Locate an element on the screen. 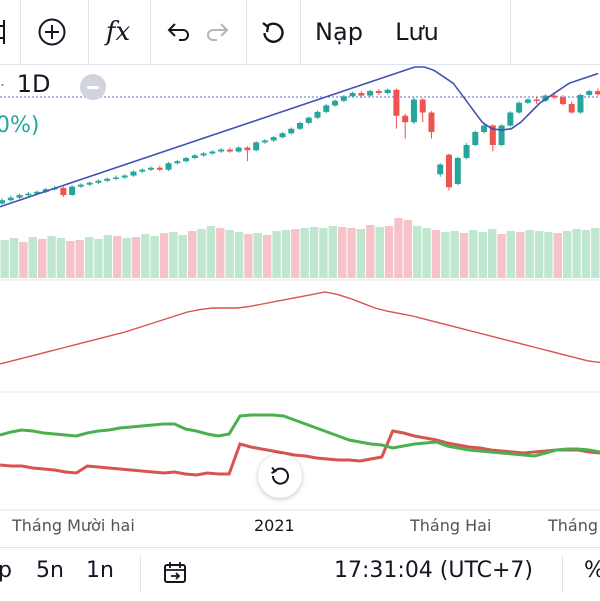 This screenshot has width=600, height=601. fx-icon: fx is located at coordinates (118, 32).